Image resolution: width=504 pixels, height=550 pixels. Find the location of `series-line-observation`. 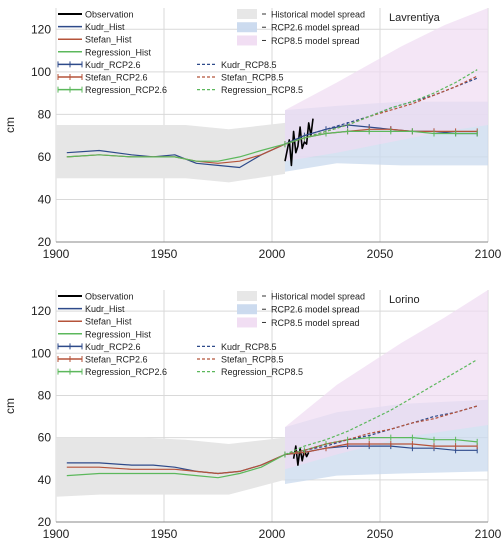

series-line-observation is located at coordinates (299, 142).